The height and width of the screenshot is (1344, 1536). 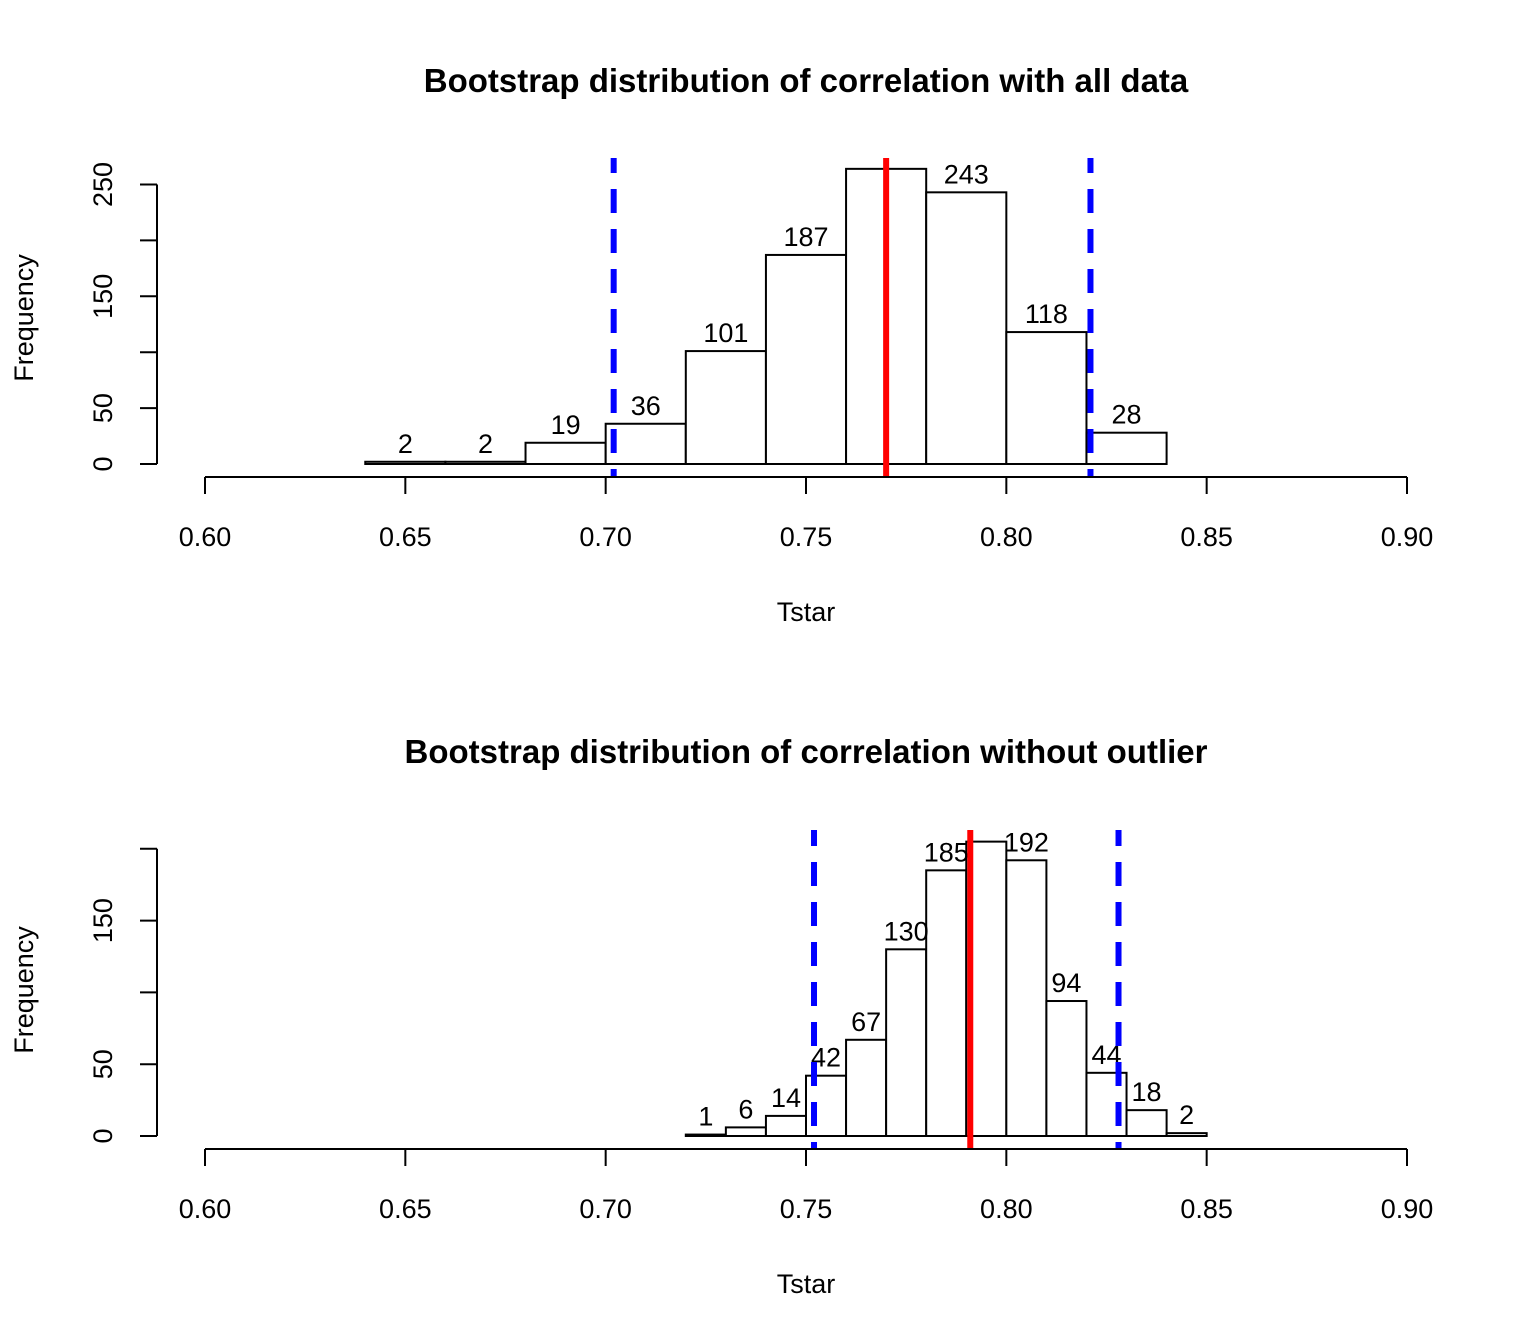 What do you see at coordinates (123, 317) in the screenshot?
I see `y-axis: 0 50 150 250` at bounding box center [123, 317].